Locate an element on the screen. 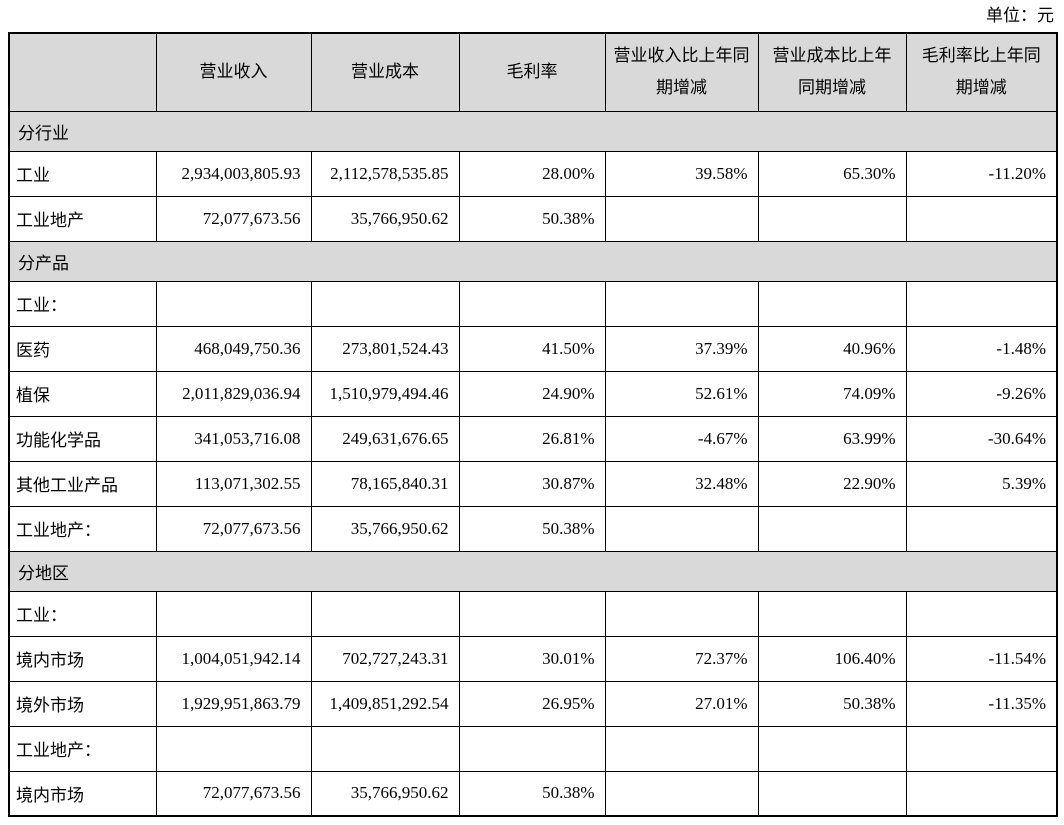 The image size is (1064, 825). row-label: 医药 is located at coordinates (82, 348).